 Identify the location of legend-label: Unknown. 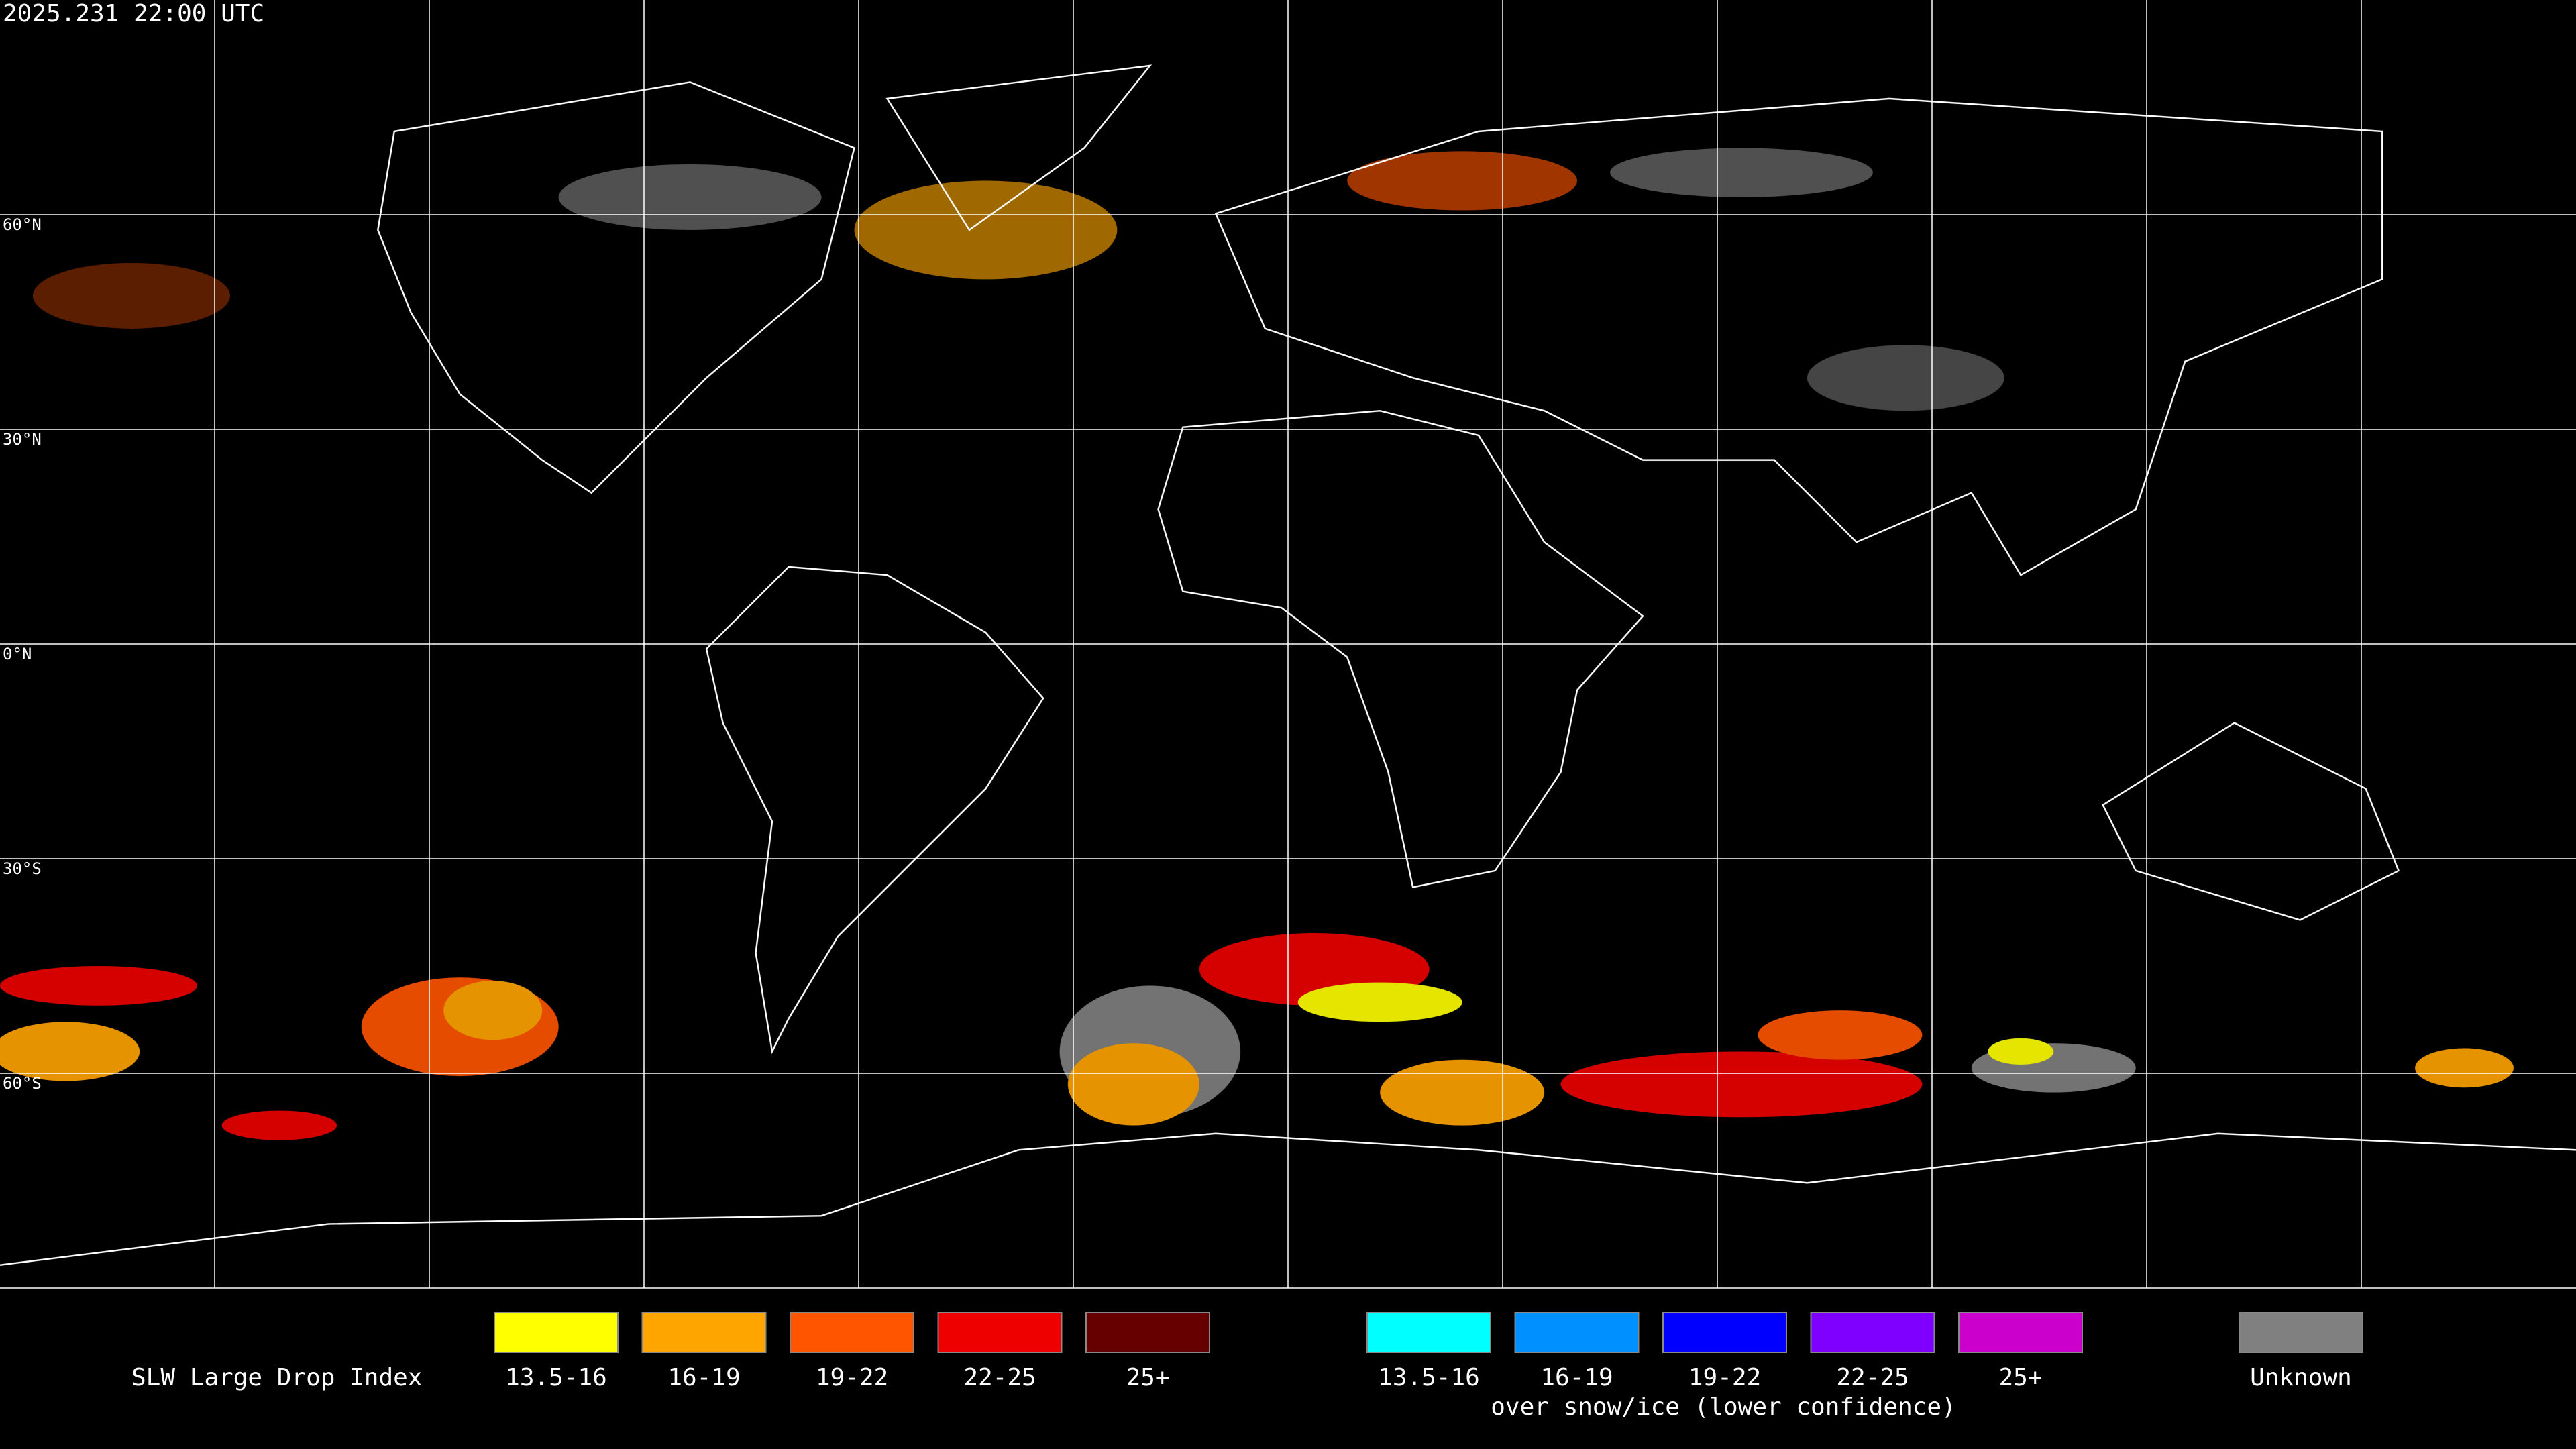
(2301, 1377).